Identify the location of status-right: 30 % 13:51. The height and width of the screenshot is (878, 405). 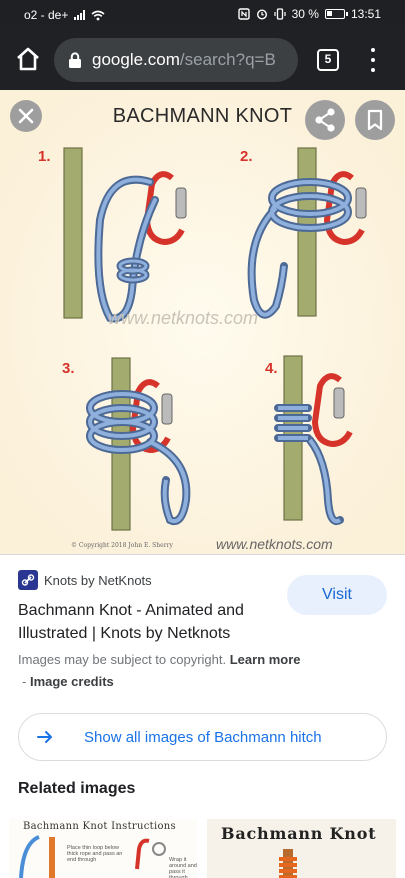
(309, 14).